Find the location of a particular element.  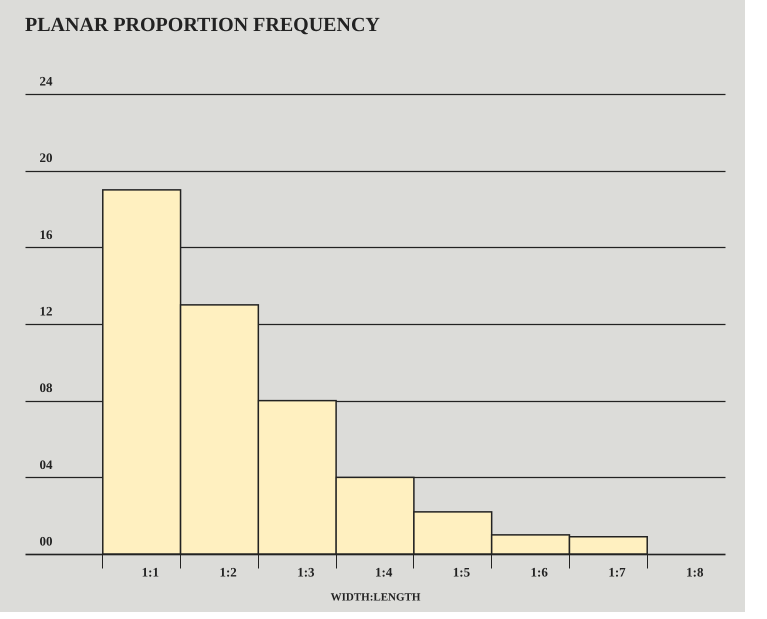

y-tick-label: 20 is located at coordinates (46, 158).